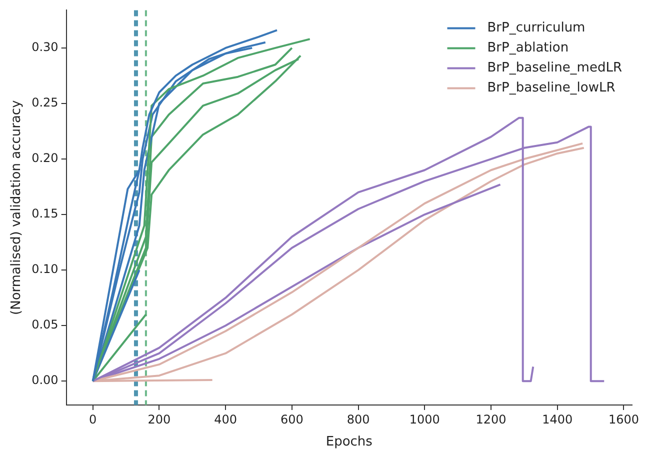  What do you see at coordinates (491, 419) in the screenshot?
I see `x-tick-label: 1200` at bounding box center [491, 419].